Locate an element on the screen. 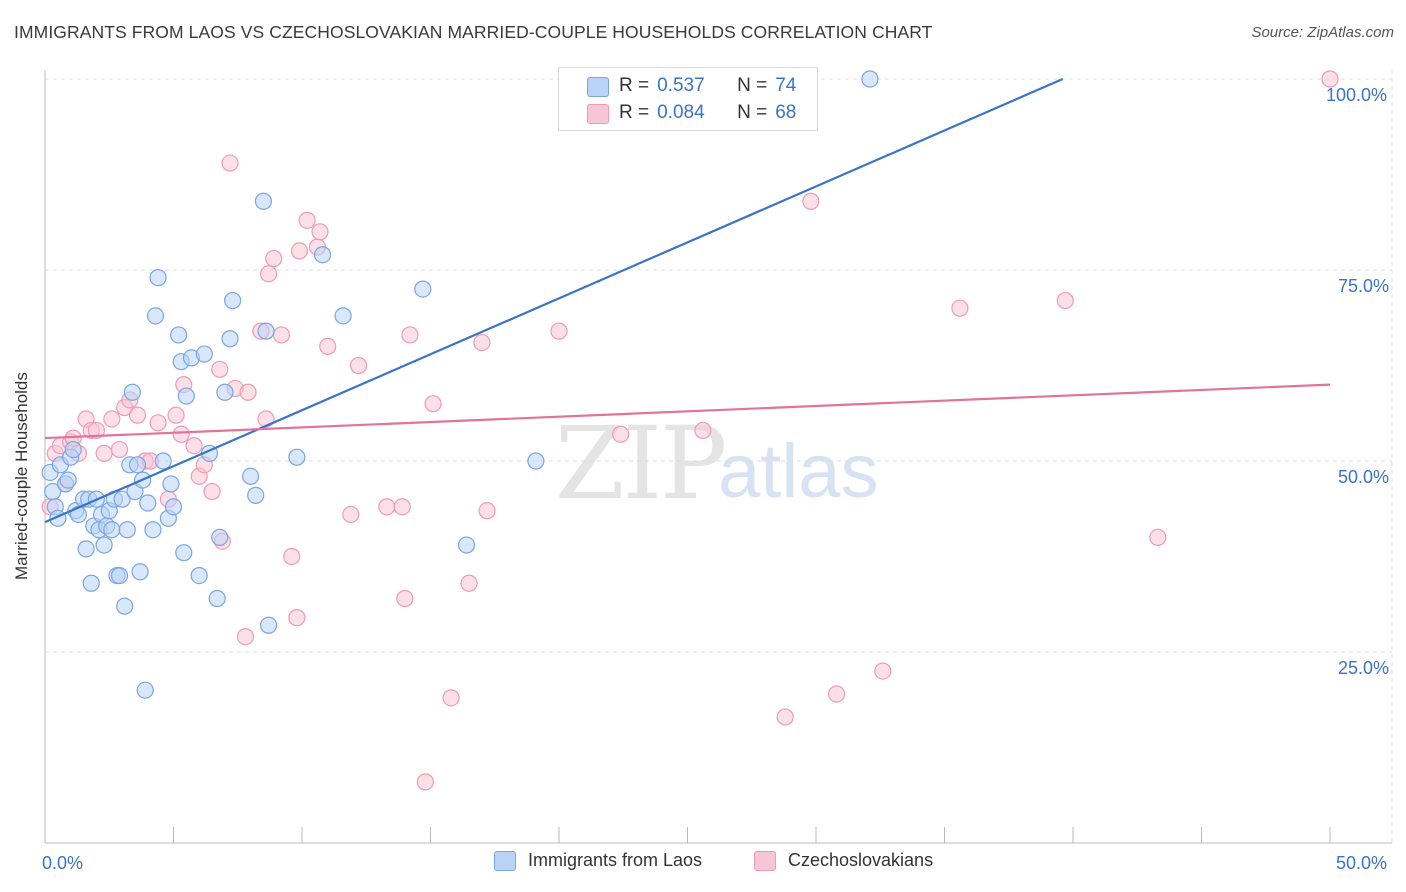 This screenshot has height=892, width=1406. legend-row-czech: R = 0.084 N = 68 is located at coordinates (707, 113).